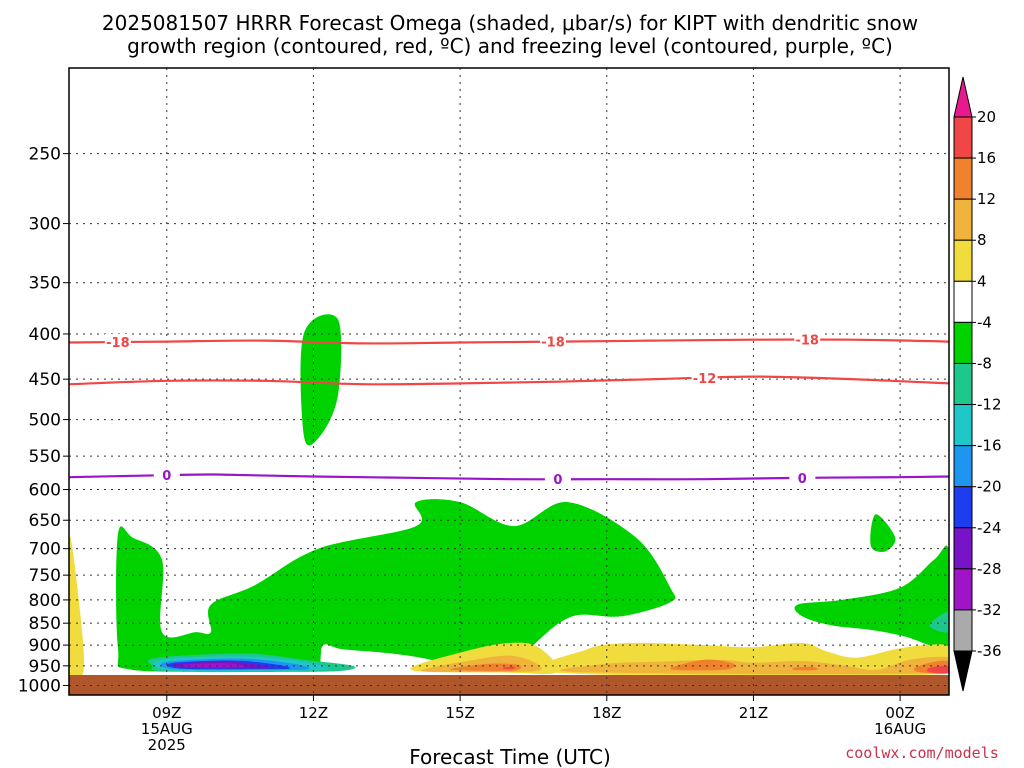 This screenshot has width=1024, height=768. Describe the element at coordinates (986, 199) in the screenshot. I see `colorbar-label: 12` at that location.